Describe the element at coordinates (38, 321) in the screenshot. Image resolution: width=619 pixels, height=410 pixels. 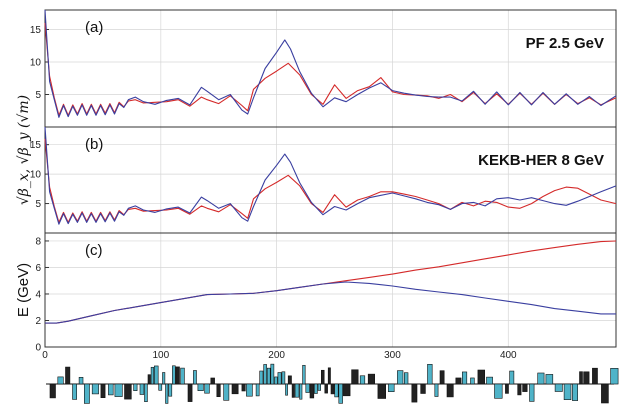
I see `y-tick-label: 2` at that location.